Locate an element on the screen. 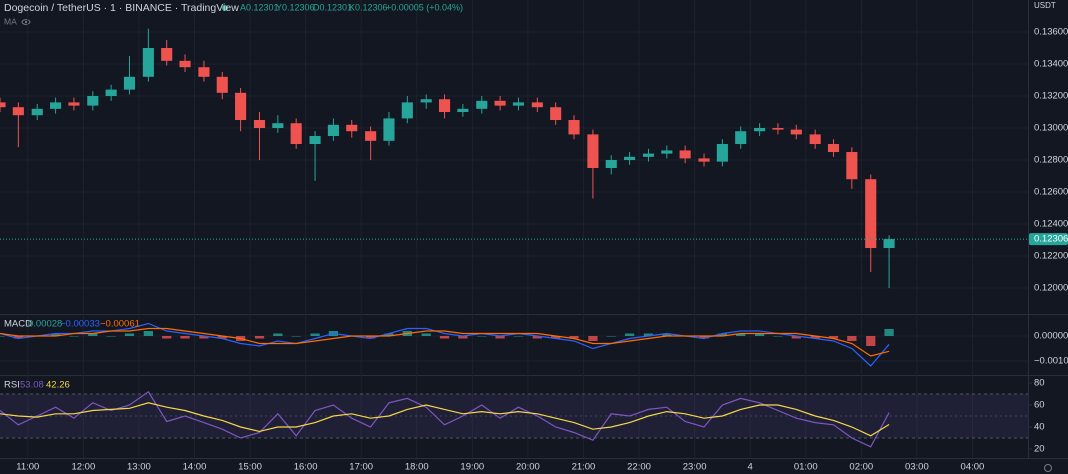 Image resolution: width=1068 pixels, height=474 pixels. ohlc-value: D0.12301 is located at coordinates (332, 7).